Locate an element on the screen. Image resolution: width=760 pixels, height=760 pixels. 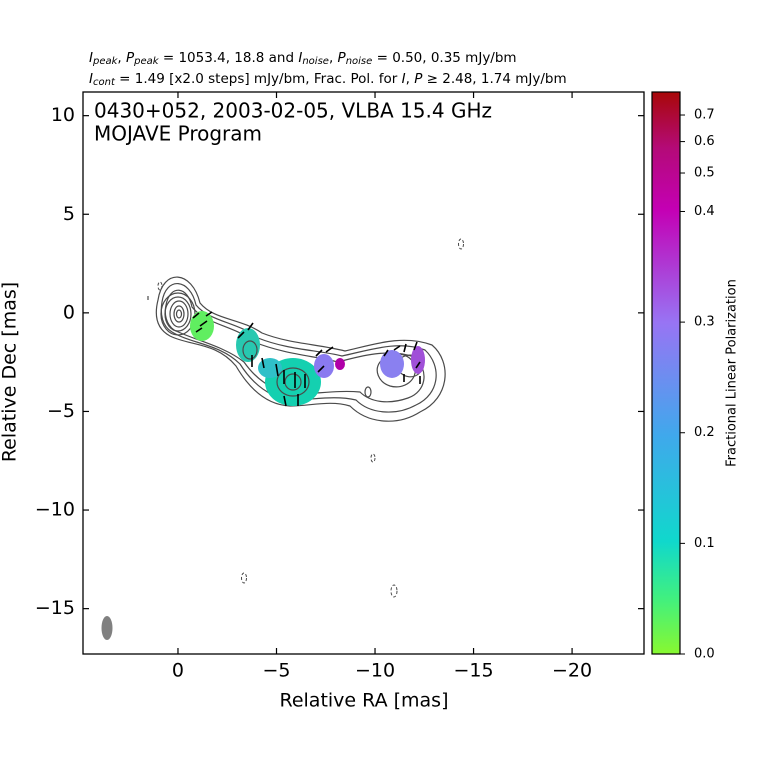
y-tick-label: 0 is located at coordinates (69, 312).